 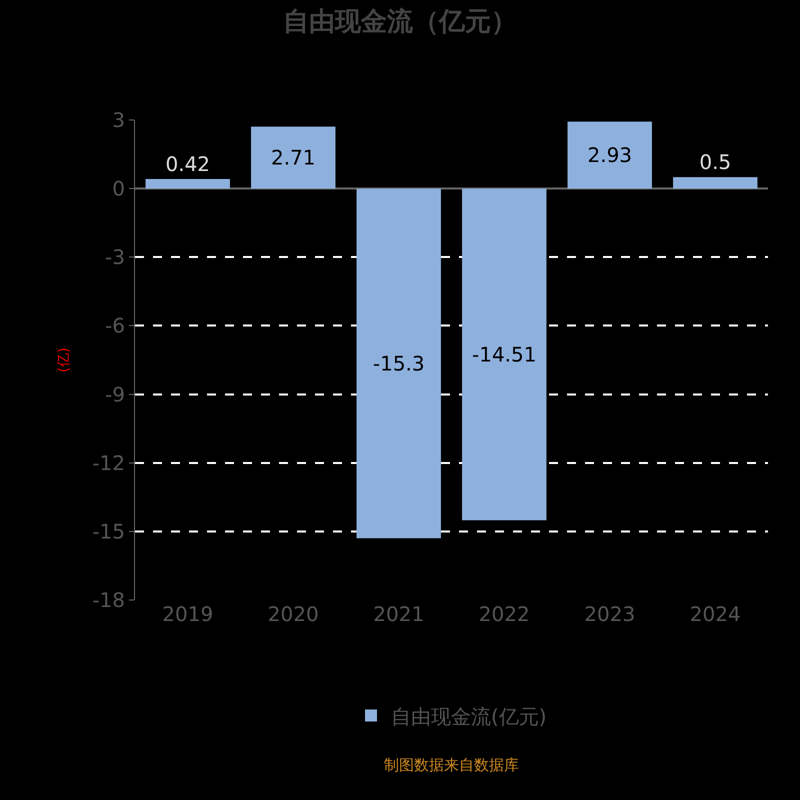 I want to click on data-label: 2.71, so click(x=293, y=158).